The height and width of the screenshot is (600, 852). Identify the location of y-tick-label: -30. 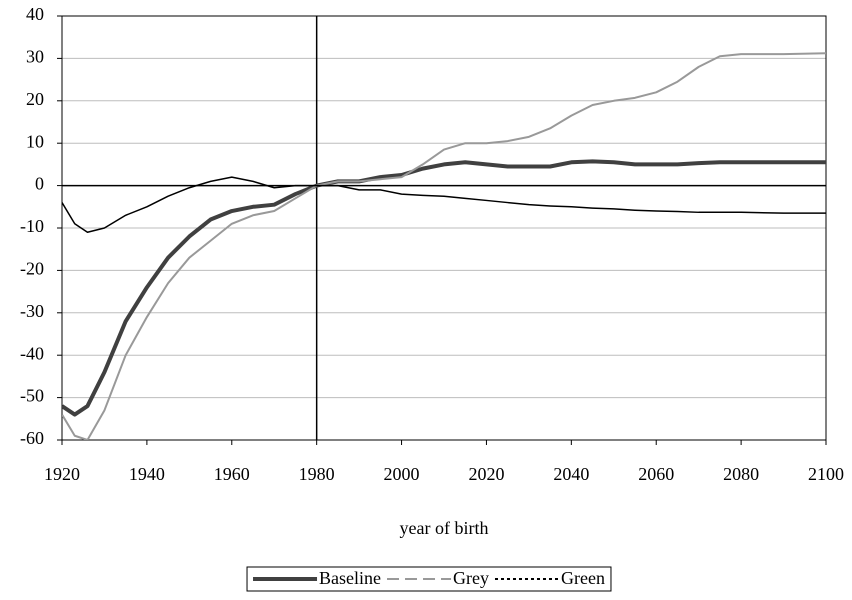
(32, 311).